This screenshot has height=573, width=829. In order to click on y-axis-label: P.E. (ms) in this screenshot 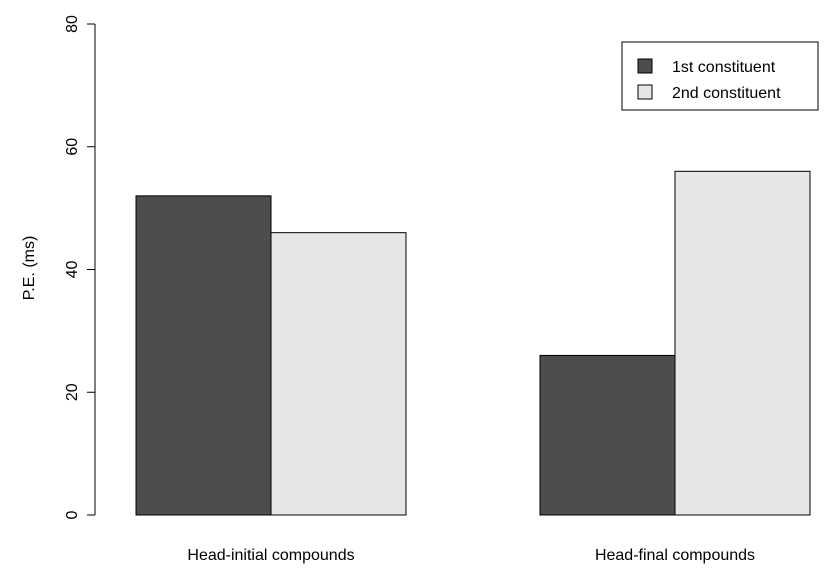, I will do `click(29, 268)`.